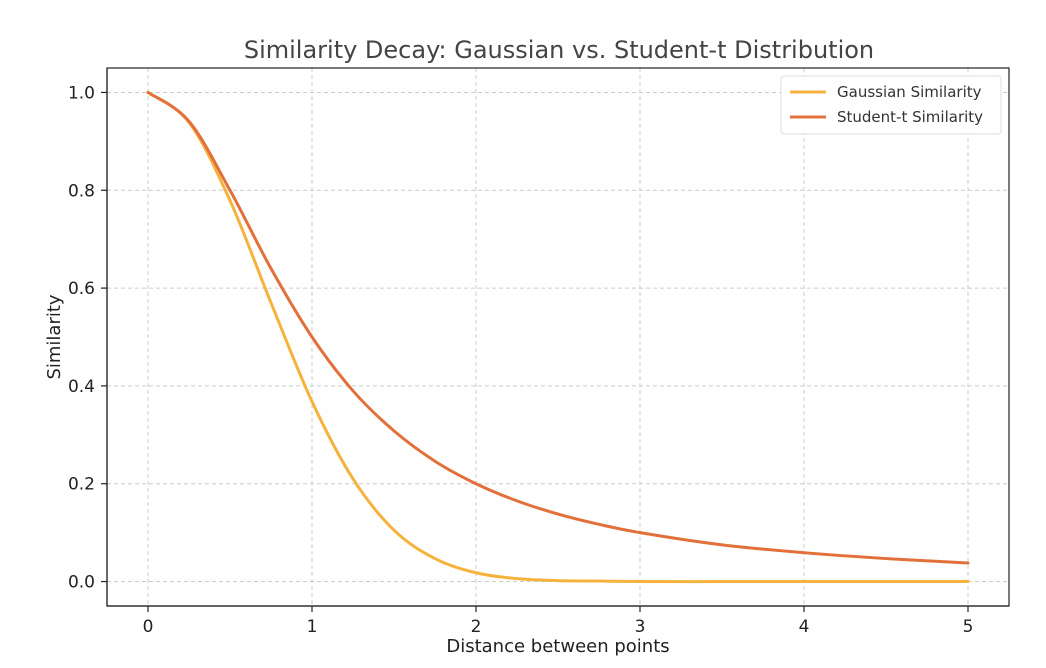  What do you see at coordinates (148, 627) in the screenshot?
I see `x-tick-label: 0` at bounding box center [148, 627].